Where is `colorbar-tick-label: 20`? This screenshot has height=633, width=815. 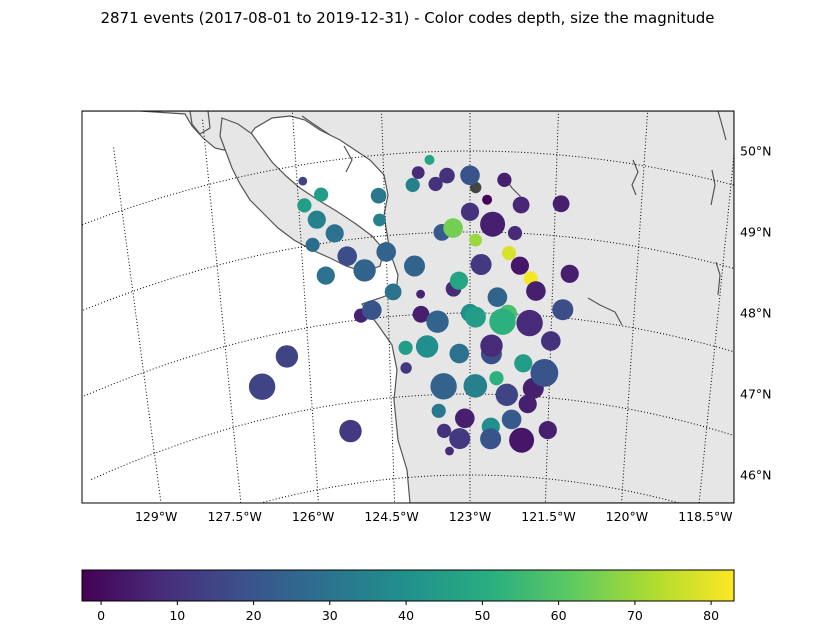 colorbar-tick-label: 20 is located at coordinates (254, 615).